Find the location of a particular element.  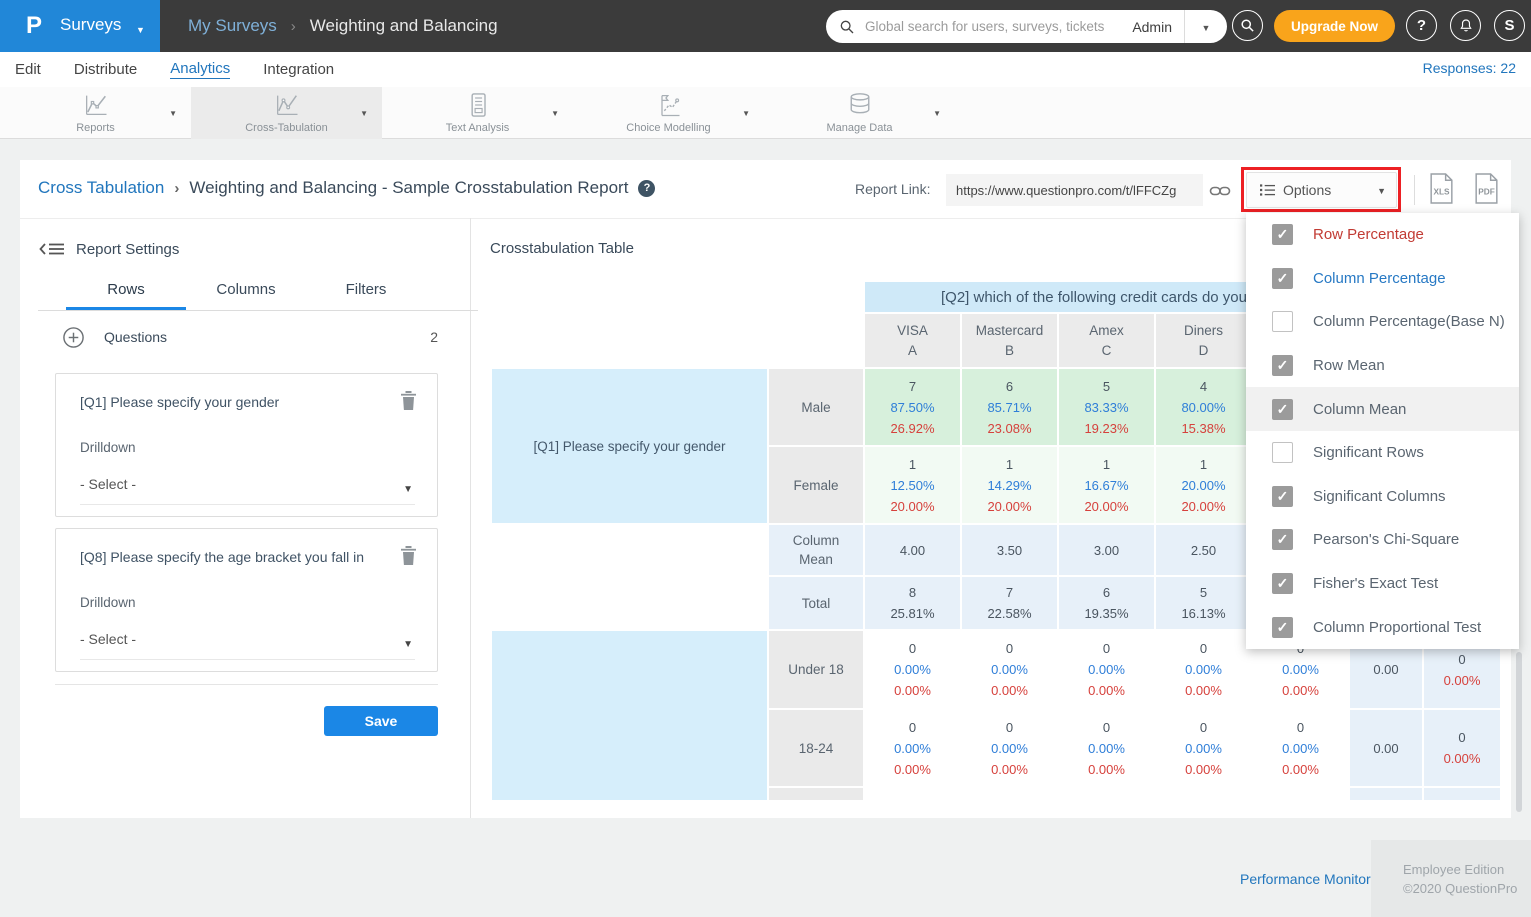

tab-rows: Rows is located at coordinates (126, 292).